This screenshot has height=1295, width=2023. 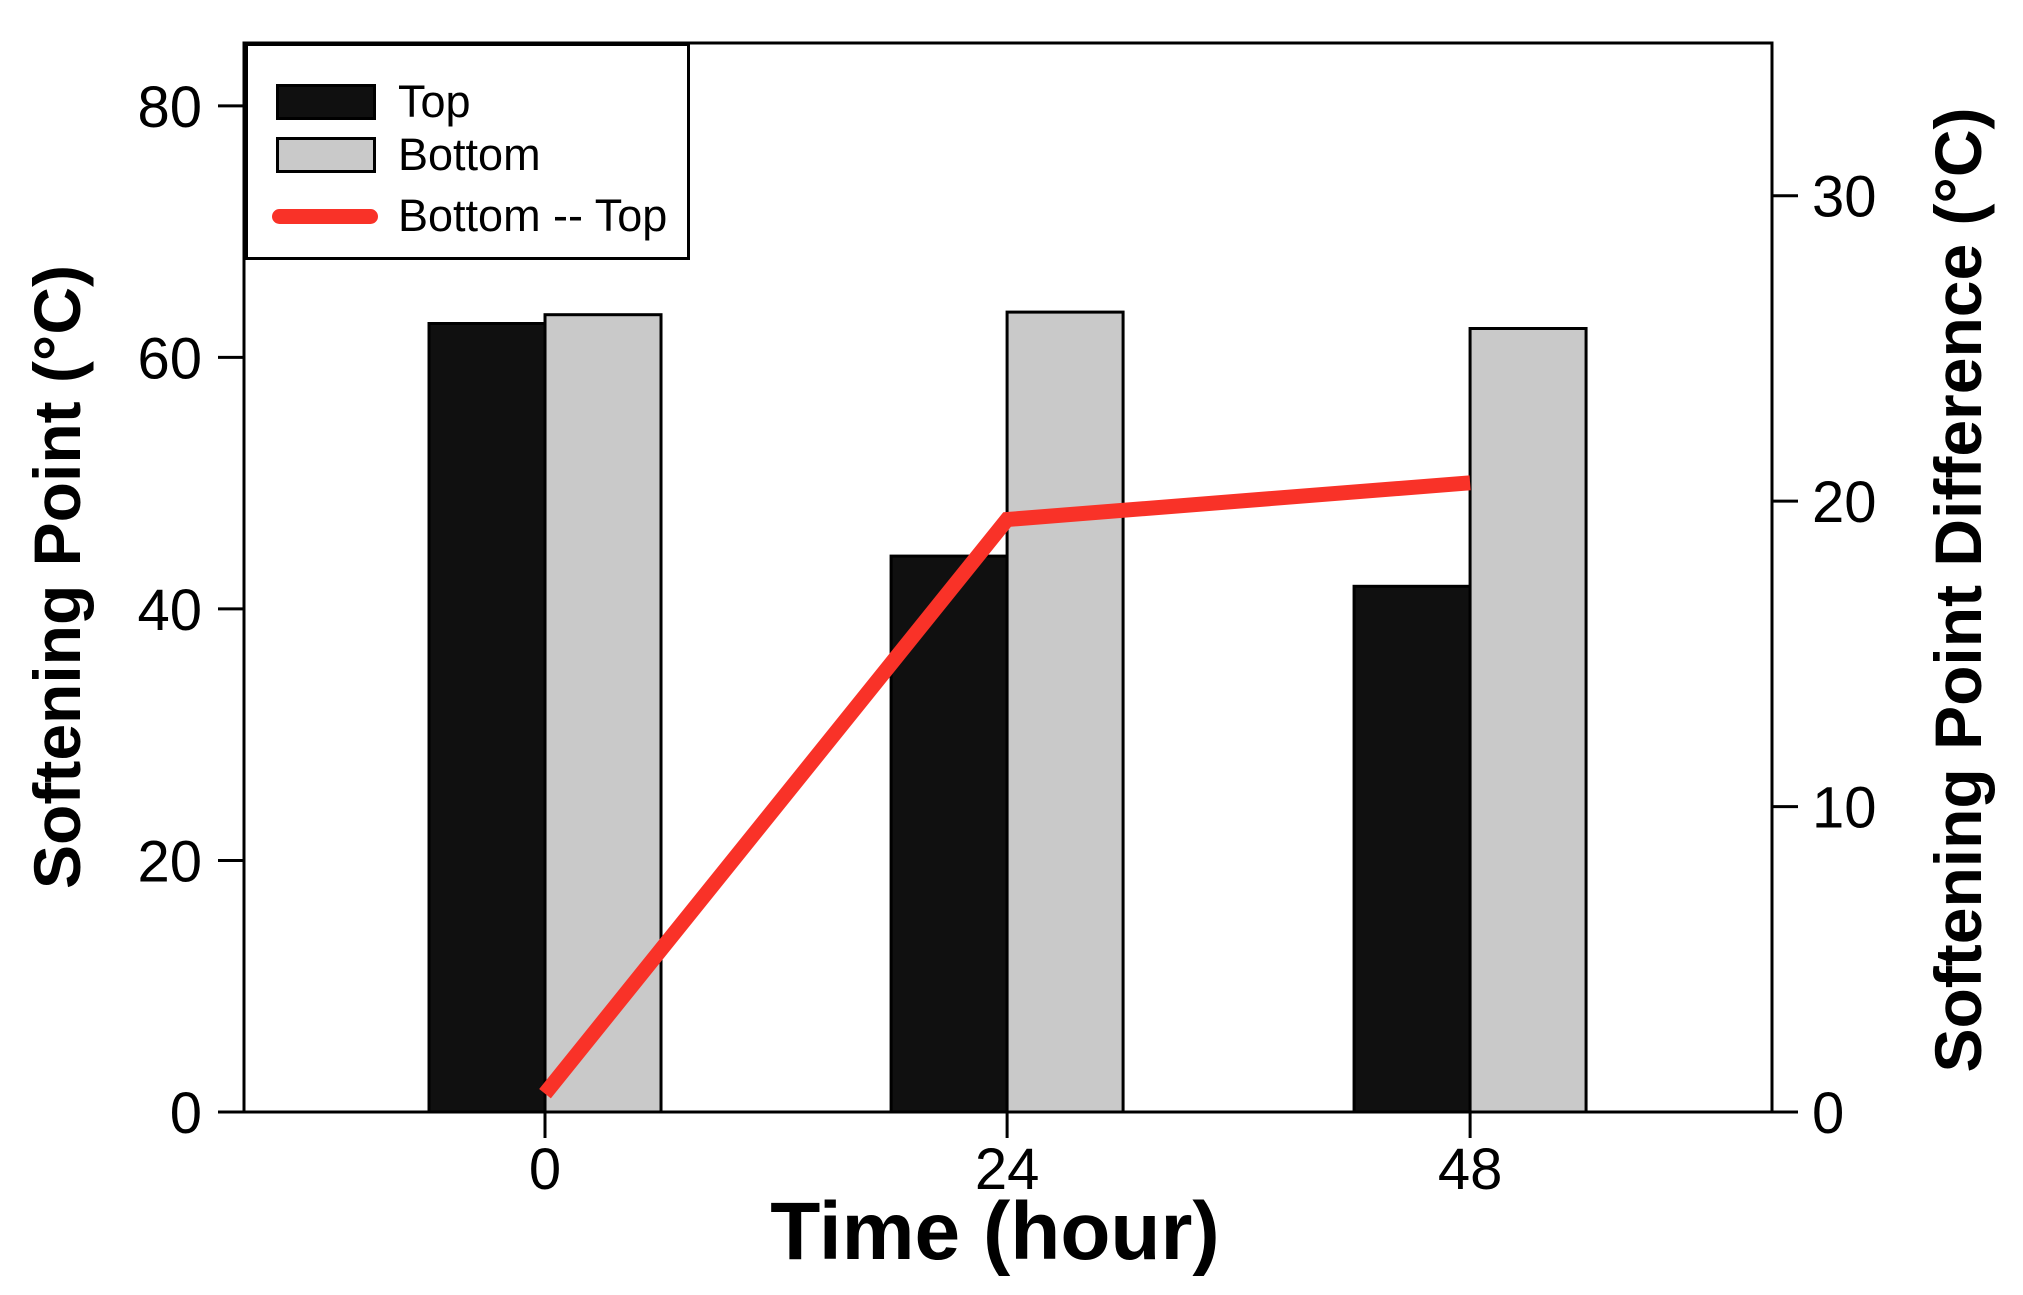 I want to click on legend-row-difference: Bottom -- Top, so click(x=467, y=215).